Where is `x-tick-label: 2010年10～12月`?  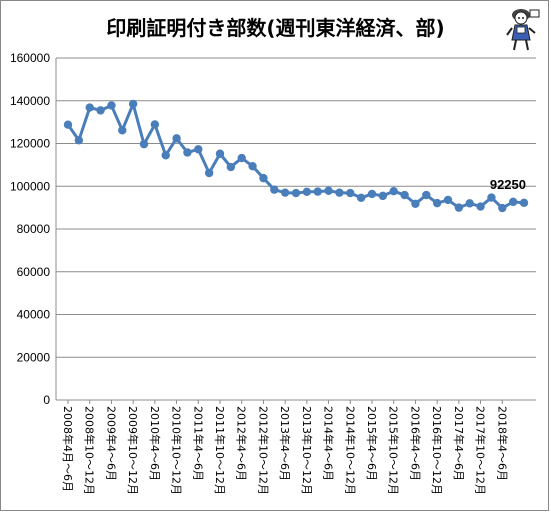 x-tick-label: 2010年10～12月 is located at coordinates (177, 450).